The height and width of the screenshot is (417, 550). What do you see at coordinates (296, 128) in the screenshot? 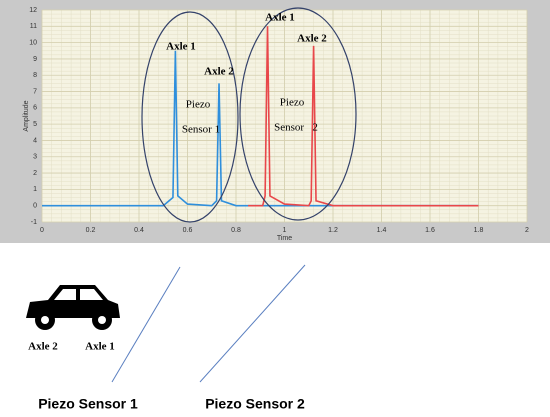
I see `annotation: Sensor 2` at bounding box center [296, 128].